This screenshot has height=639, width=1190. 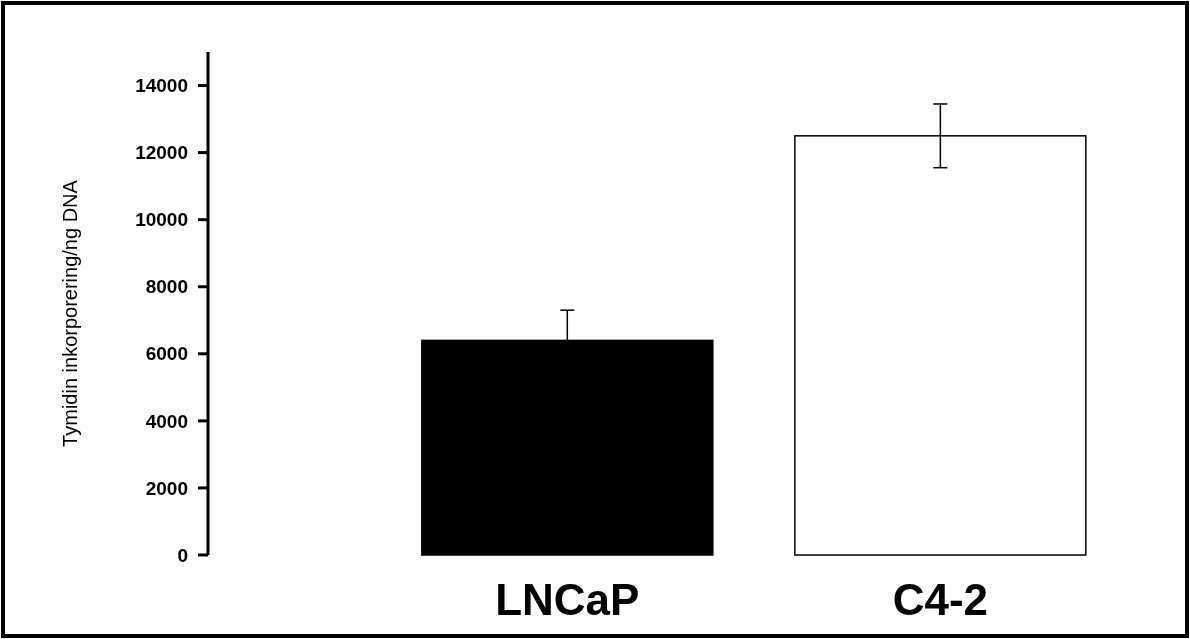 I want to click on y-tick-label: 8000, so click(x=166, y=287).